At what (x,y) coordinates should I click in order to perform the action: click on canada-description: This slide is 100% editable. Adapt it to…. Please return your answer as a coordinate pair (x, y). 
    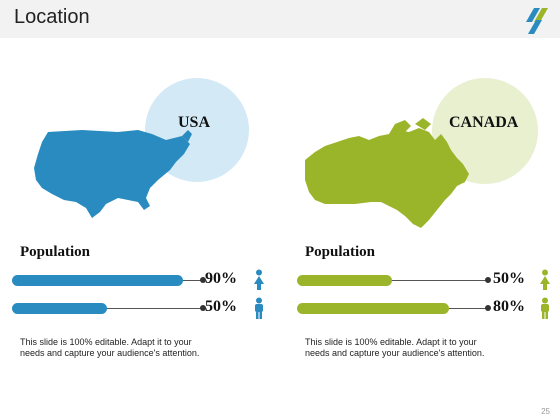
    Looking at the image, I should click on (395, 347).